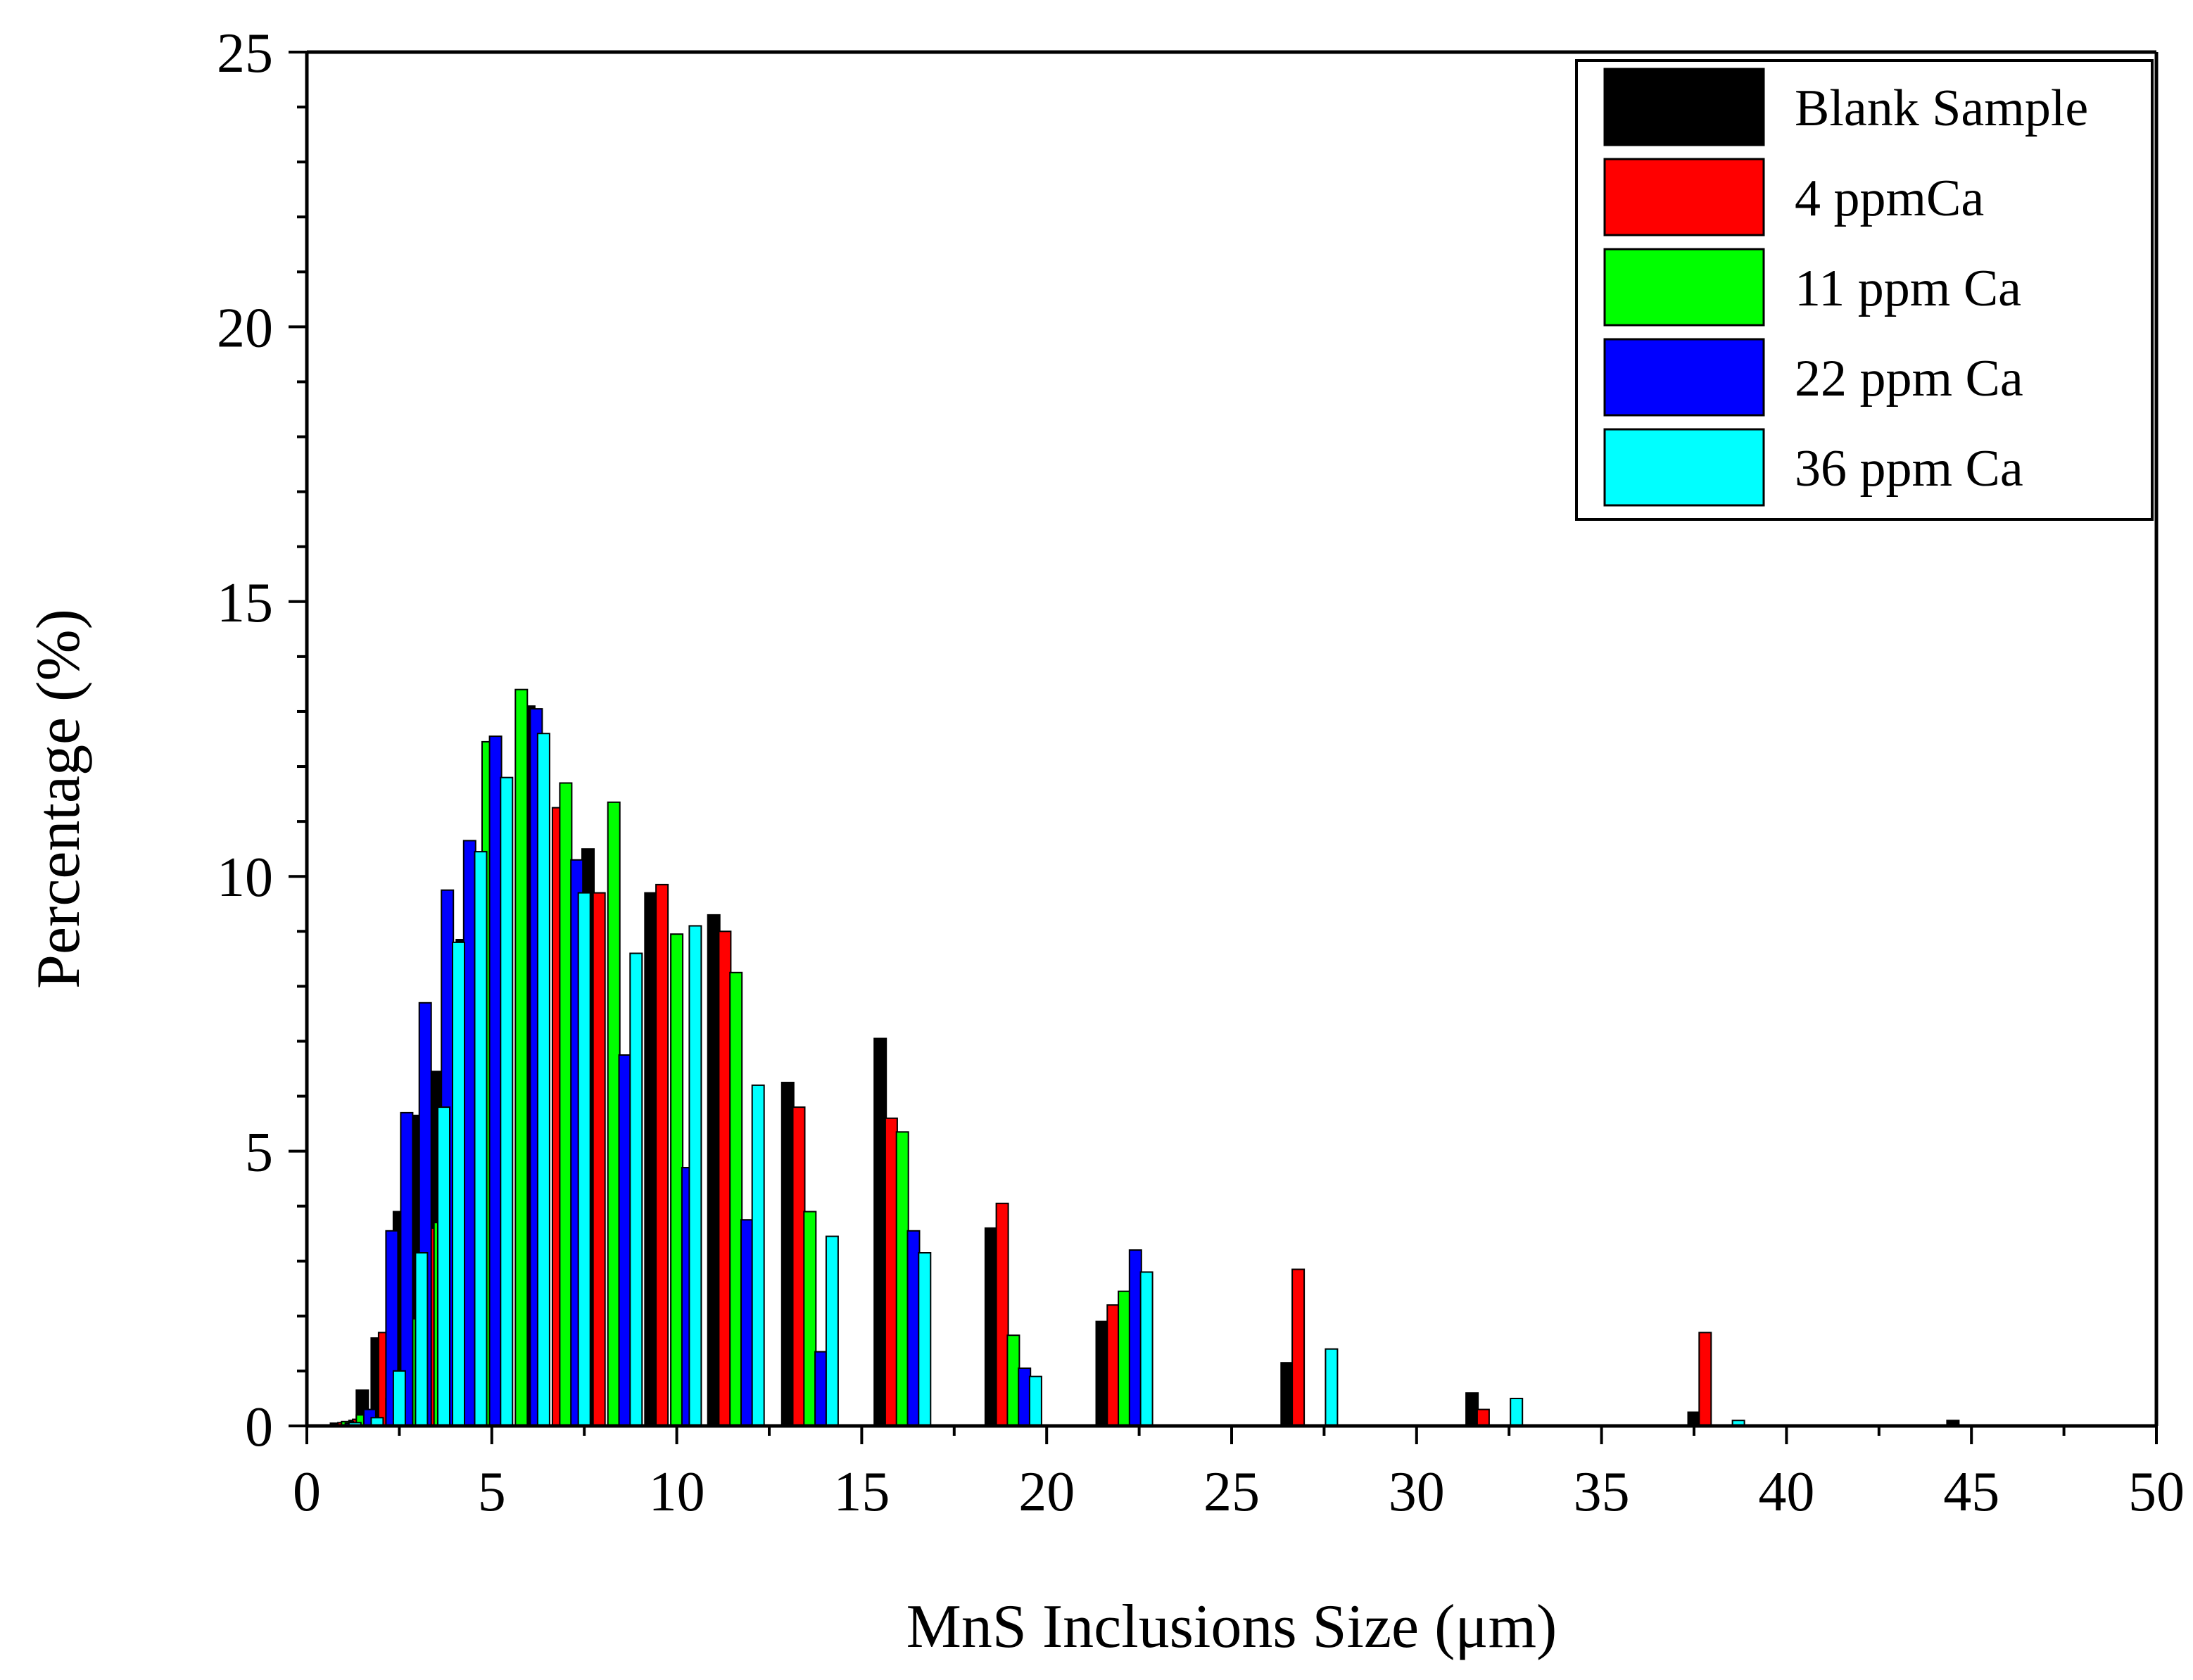 The width and height of the screenshot is (2193, 1680). Describe the element at coordinates (245, 603) in the screenshot. I see `y-tick-label: 15` at that location.